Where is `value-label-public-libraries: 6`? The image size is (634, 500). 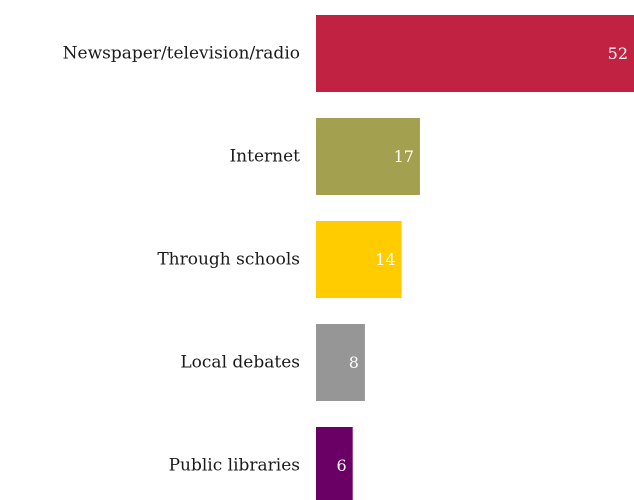 value-label-public-libraries: 6 is located at coordinates (342, 465).